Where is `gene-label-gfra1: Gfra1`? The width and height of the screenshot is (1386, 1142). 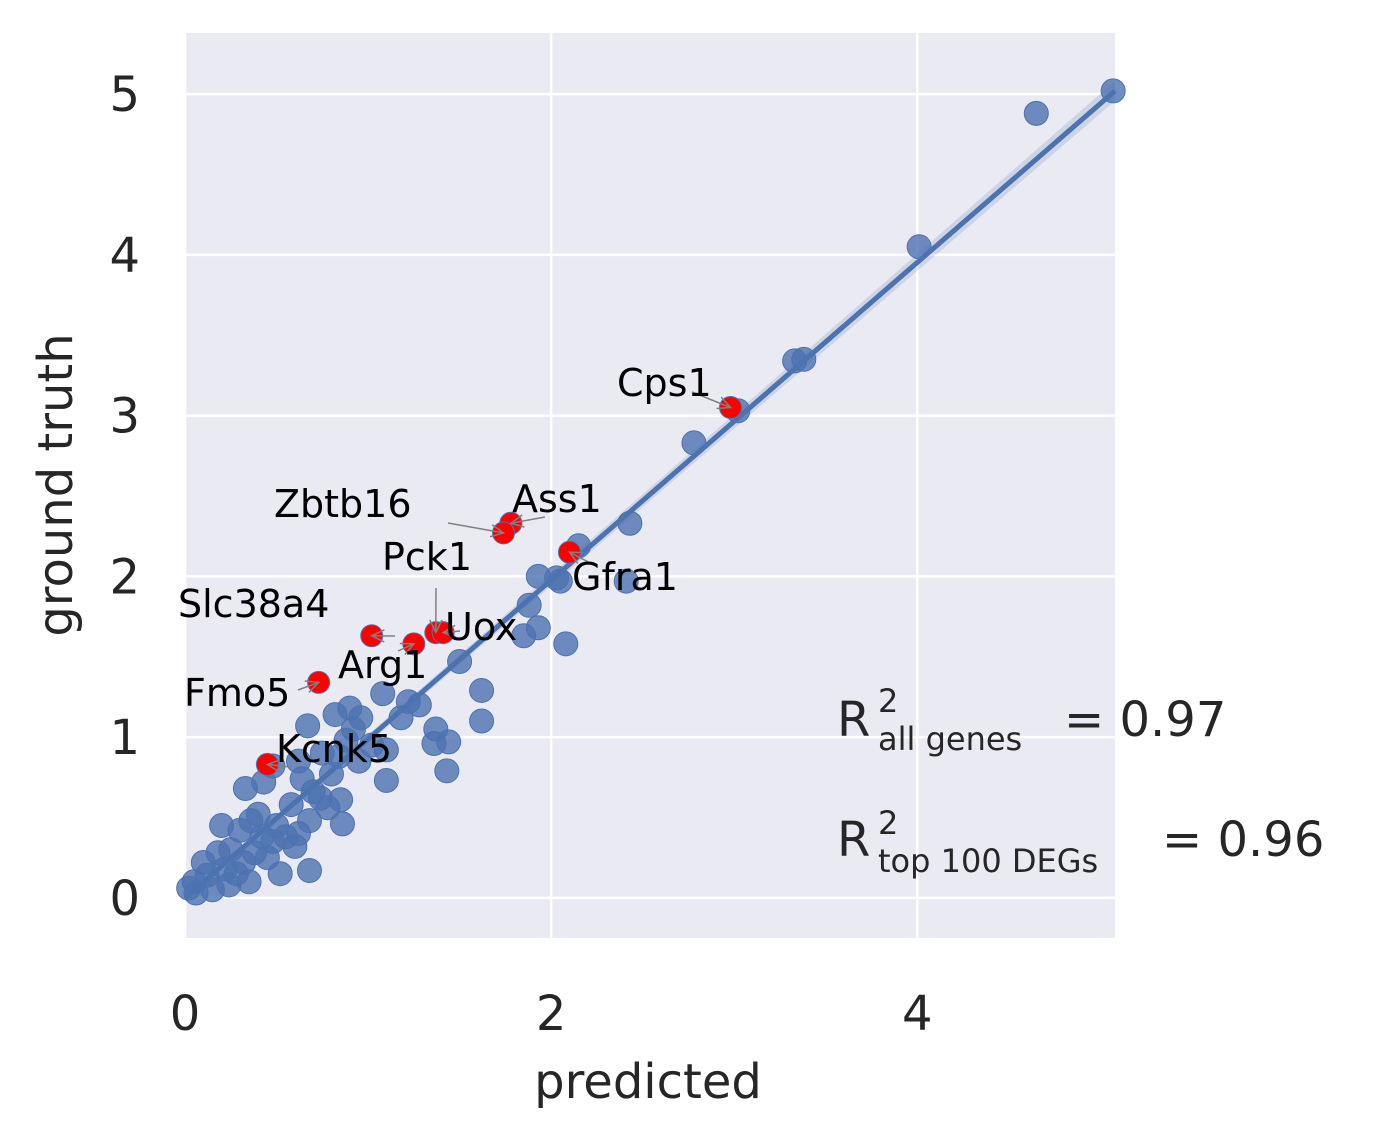
gene-label-gfra1: Gfra1 is located at coordinates (625, 577).